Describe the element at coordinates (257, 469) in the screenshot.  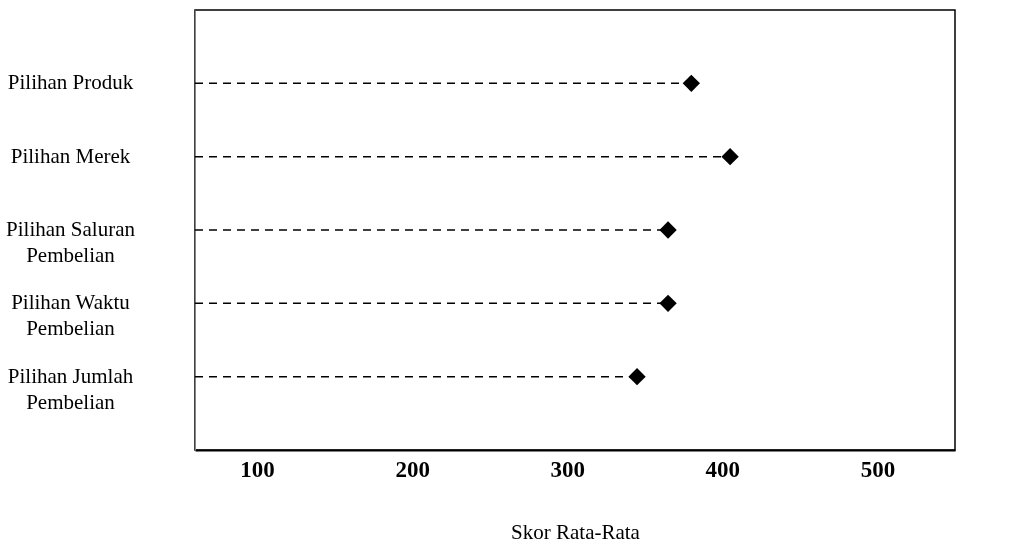
I see `x-tick-label: 100` at that location.